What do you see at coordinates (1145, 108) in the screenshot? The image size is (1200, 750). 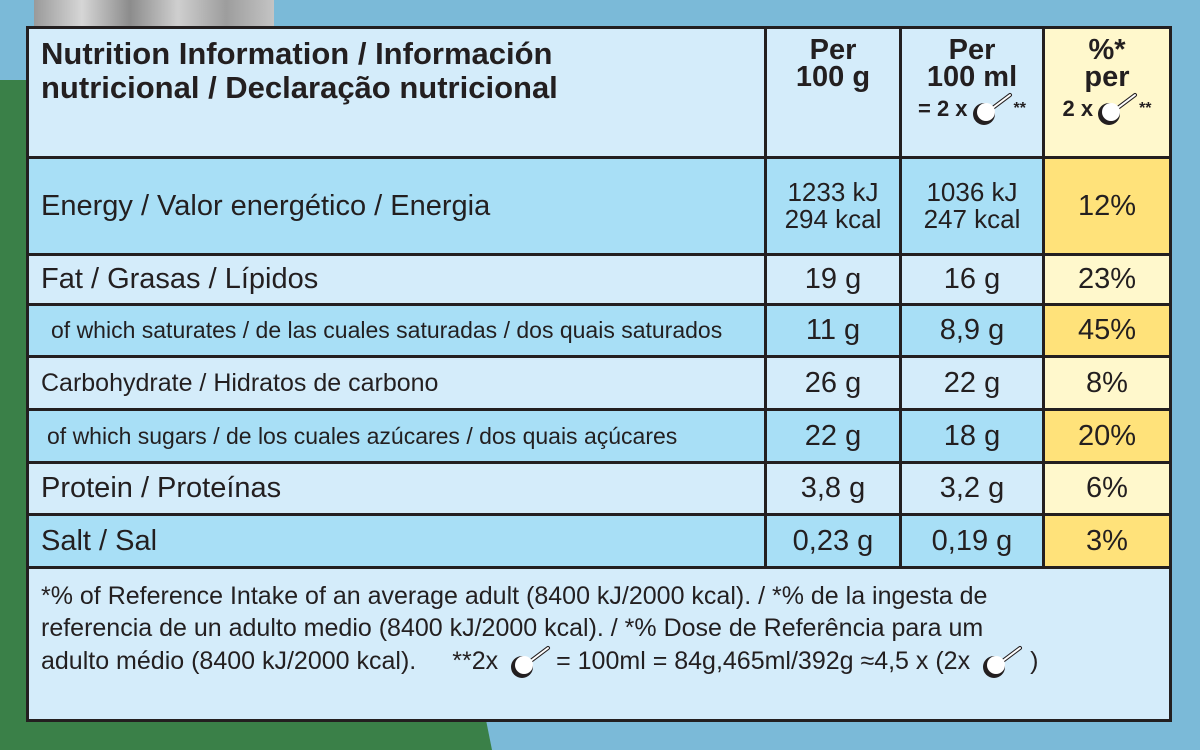 I see `col3-suffix: **` at bounding box center [1145, 108].